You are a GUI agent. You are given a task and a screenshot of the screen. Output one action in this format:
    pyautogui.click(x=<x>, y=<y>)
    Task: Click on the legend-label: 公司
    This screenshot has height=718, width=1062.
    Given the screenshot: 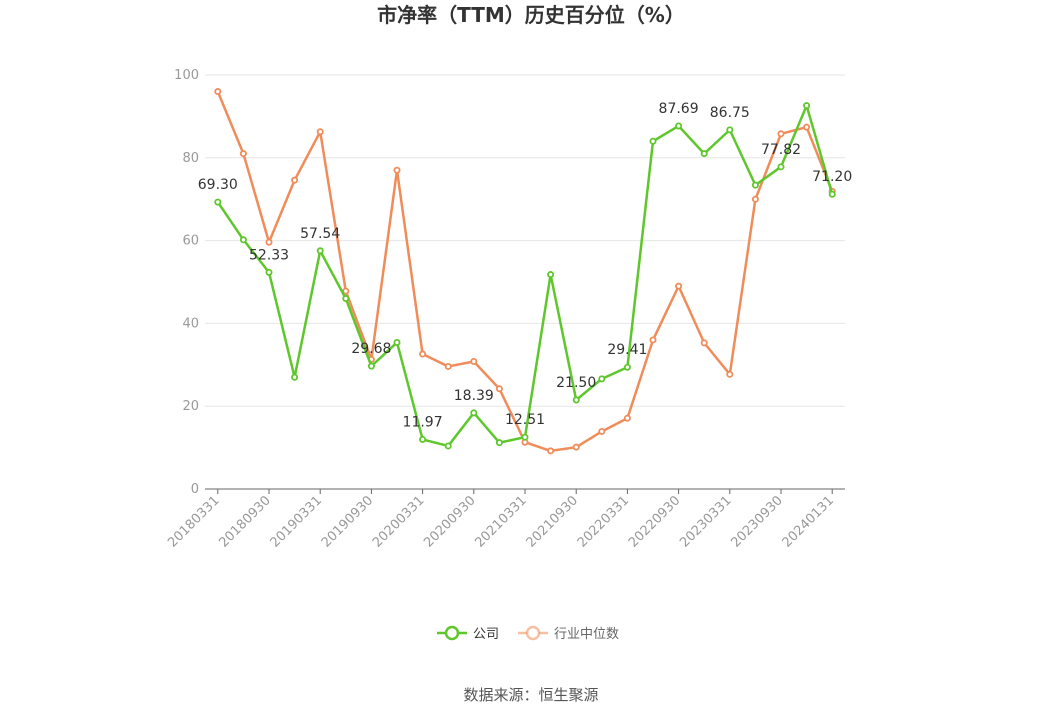 What is the action you would take?
    pyautogui.click(x=486, y=634)
    